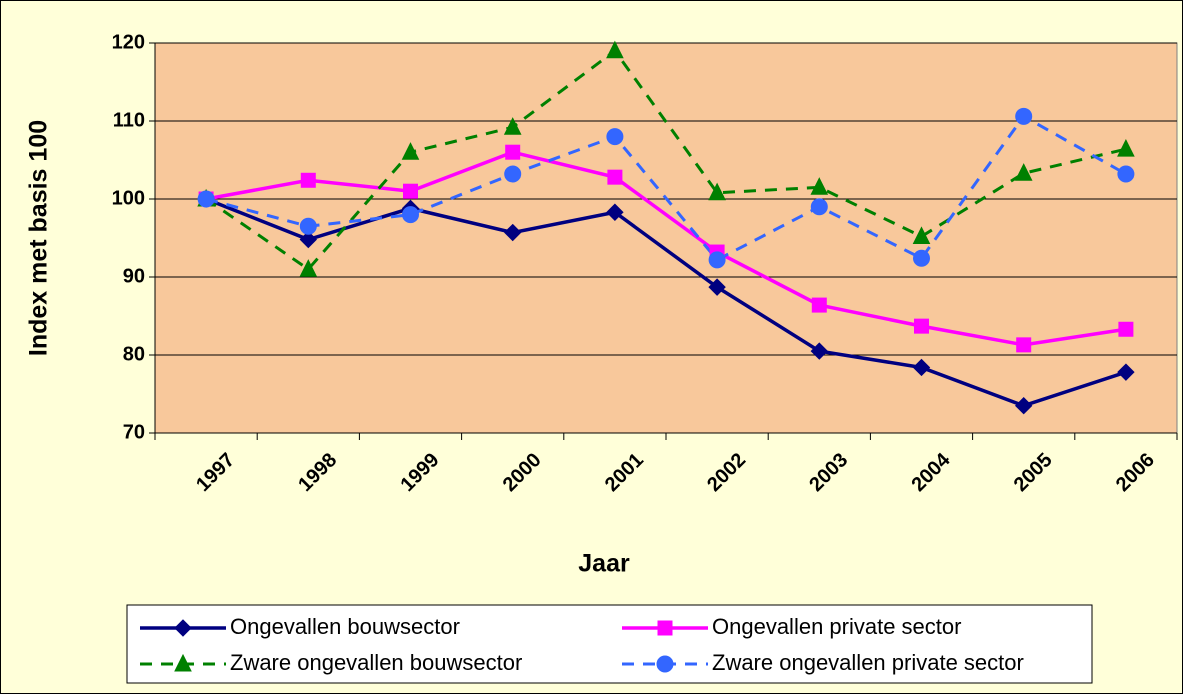 The image size is (1183, 699). I want to click on y-tick-label: 110, so click(129, 120).